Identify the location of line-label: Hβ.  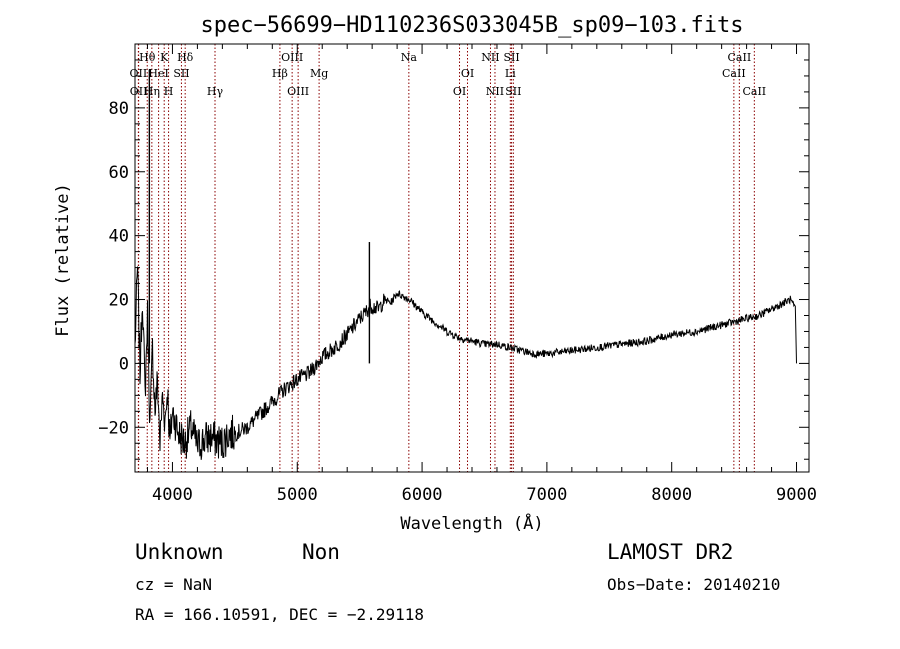
(280, 73).